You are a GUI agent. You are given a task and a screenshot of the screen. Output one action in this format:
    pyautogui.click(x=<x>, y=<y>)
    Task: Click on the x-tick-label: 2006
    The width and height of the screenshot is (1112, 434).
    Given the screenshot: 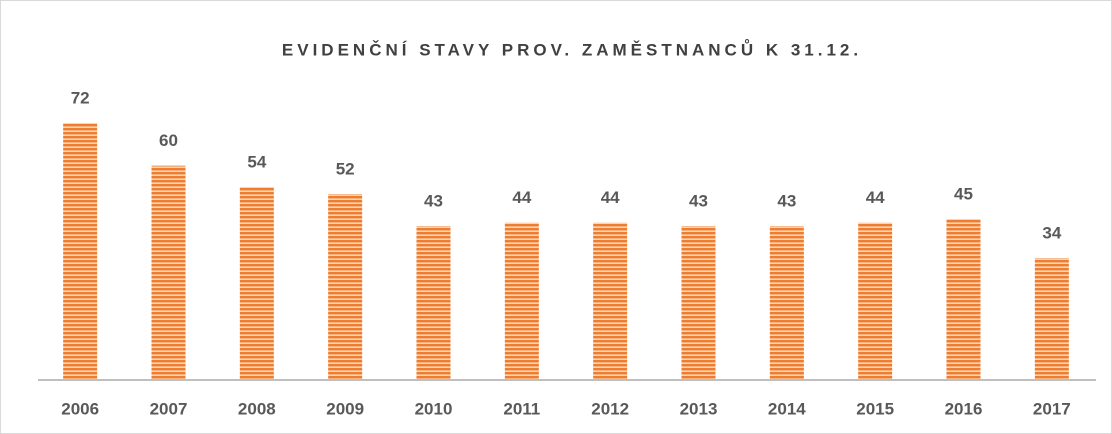 What is the action you would take?
    pyautogui.click(x=80, y=408)
    